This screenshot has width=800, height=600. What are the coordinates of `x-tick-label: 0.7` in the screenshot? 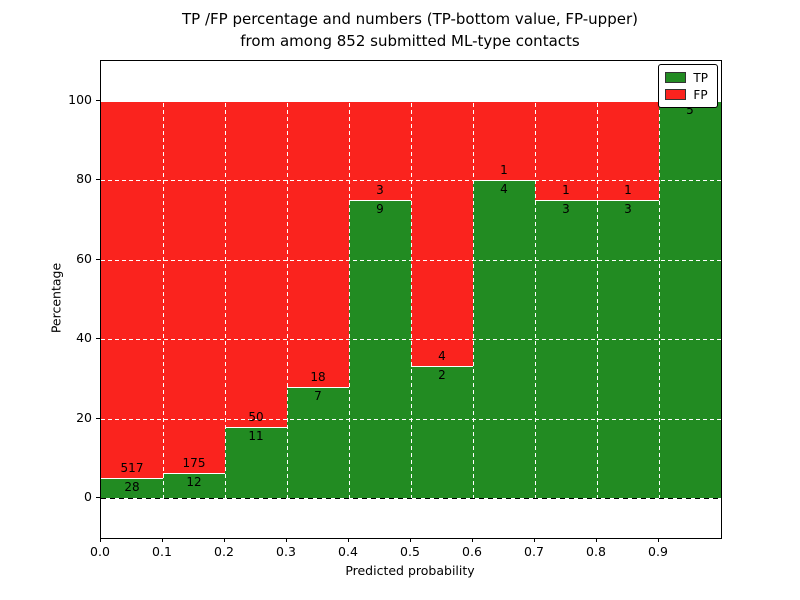 It's located at (534, 551).